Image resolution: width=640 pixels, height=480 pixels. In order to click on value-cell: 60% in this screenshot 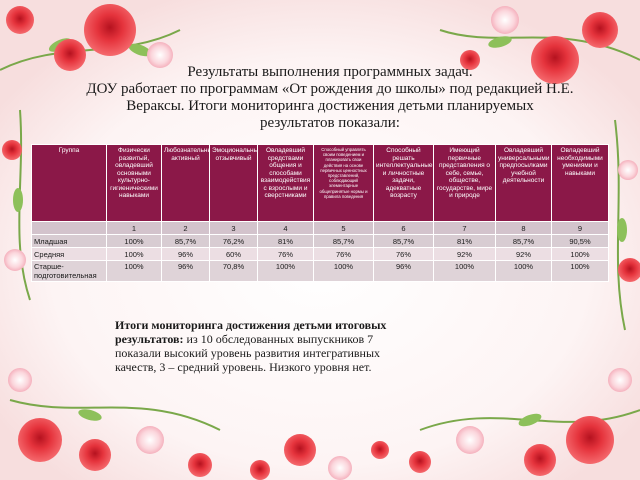, I will do `click(233, 254)`.